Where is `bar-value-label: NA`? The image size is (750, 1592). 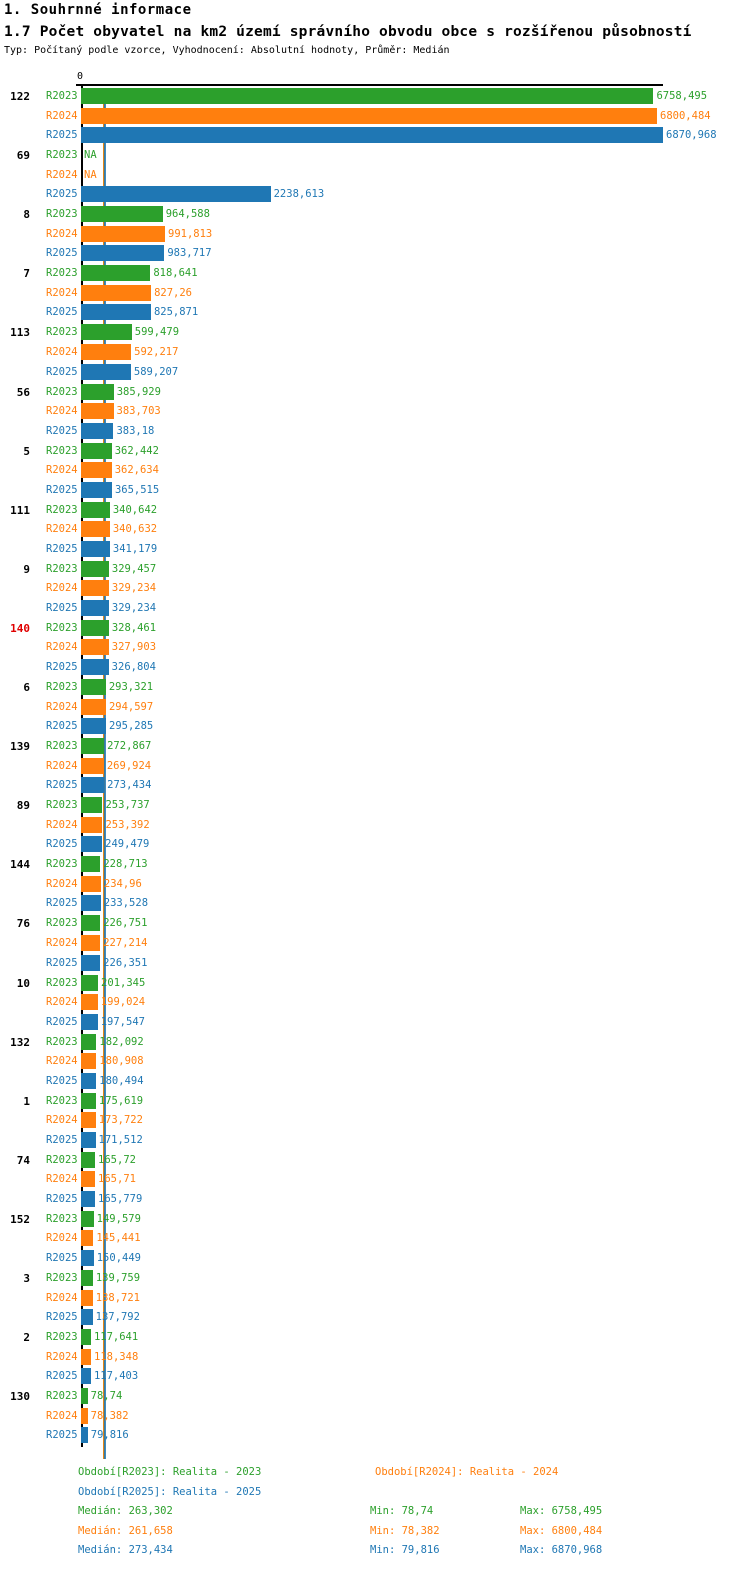 bar-value-label: NA is located at coordinates (90, 155).